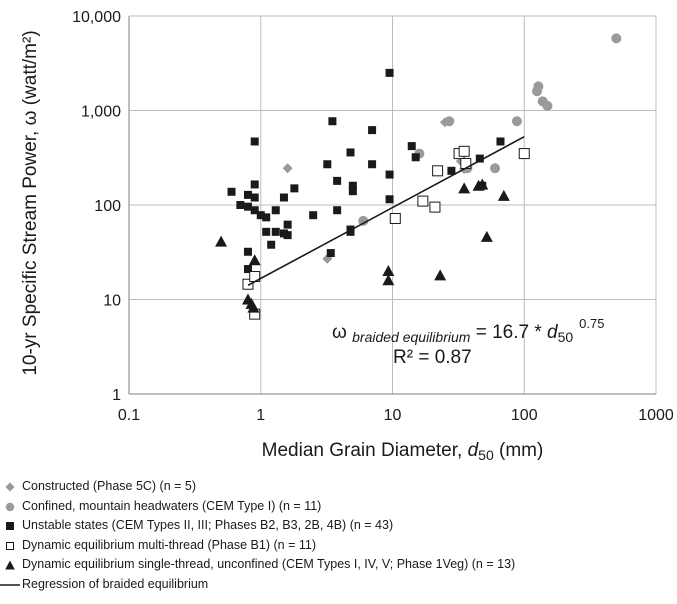  Describe the element at coordinates (656, 415) in the screenshot. I see `x-tick-label: 1000` at that location.